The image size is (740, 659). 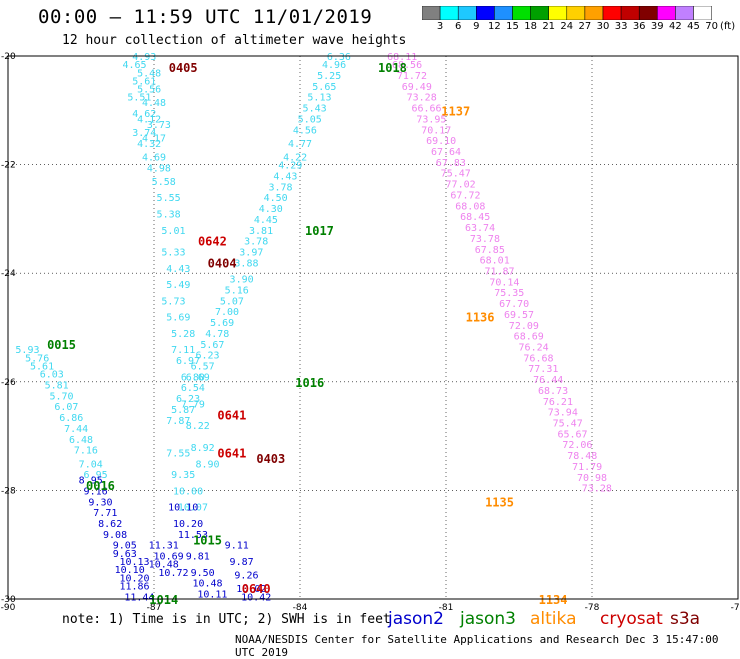 What do you see at coordinates (203, 573) in the screenshot?
I see `wave-height-value: 9.50` at bounding box center [203, 573].